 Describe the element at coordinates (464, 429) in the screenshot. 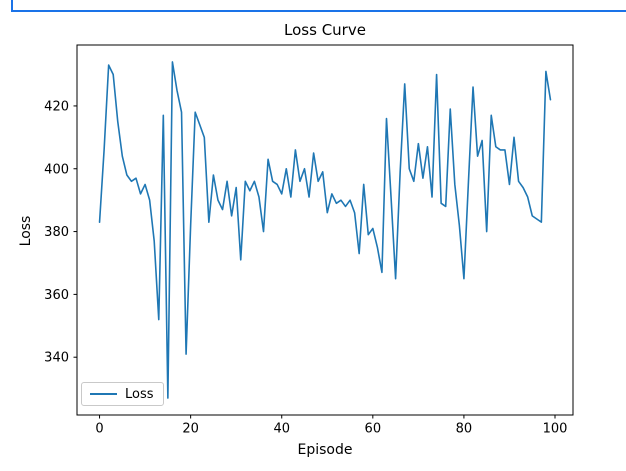

I see `x-tick-label: 80` at that location.